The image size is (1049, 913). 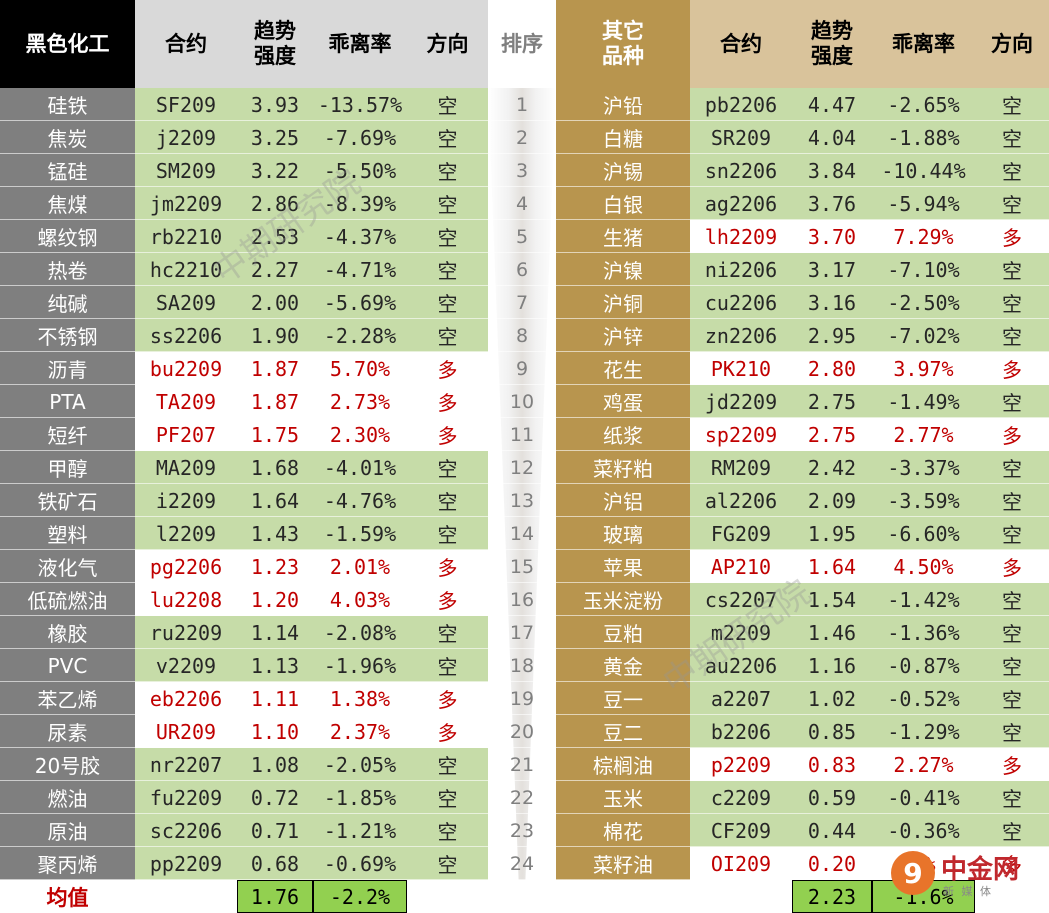 What do you see at coordinates (966, 875) in the screenshot?
I see `brand-logo: 9 中金网 新 媒 体` at bounding box center [966, 875].